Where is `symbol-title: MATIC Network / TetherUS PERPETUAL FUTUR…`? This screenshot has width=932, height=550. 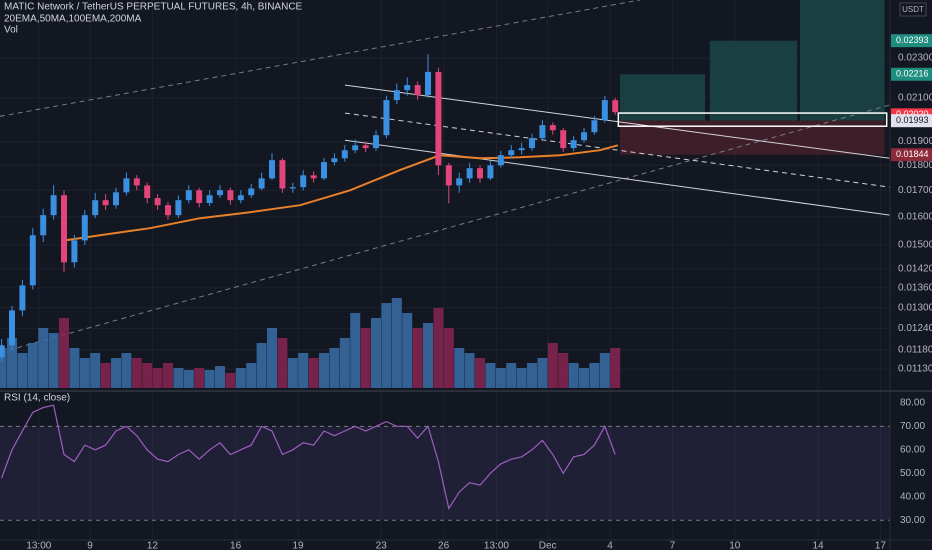 symbol-title: MATIC Network / TetherUS PERPETUAL FUTUR… is located at coordinates (153, 7).